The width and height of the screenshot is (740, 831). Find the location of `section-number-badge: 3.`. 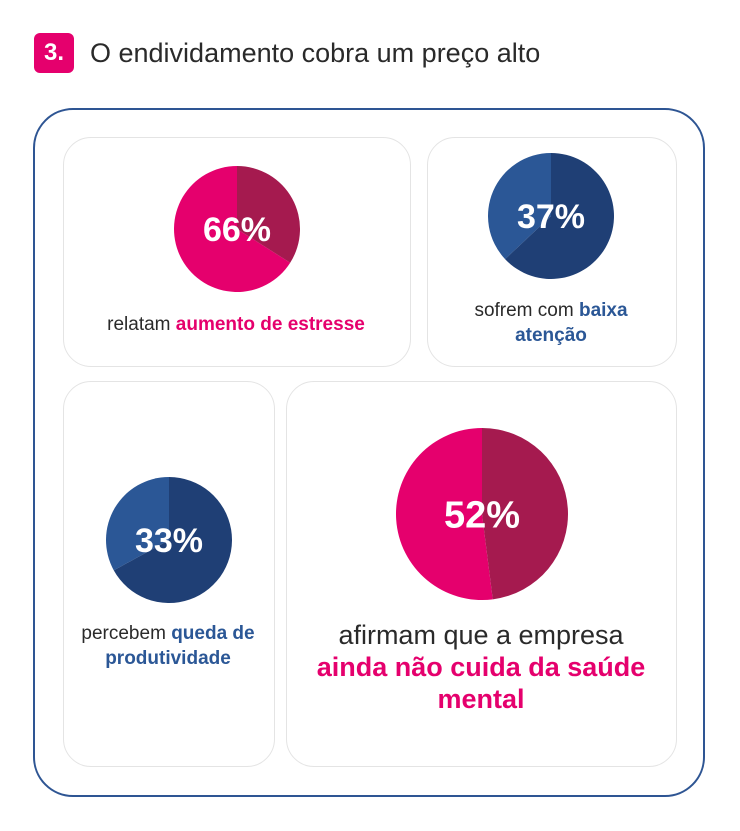

section-number-badge: 3. is located at coordinates (54, 53).